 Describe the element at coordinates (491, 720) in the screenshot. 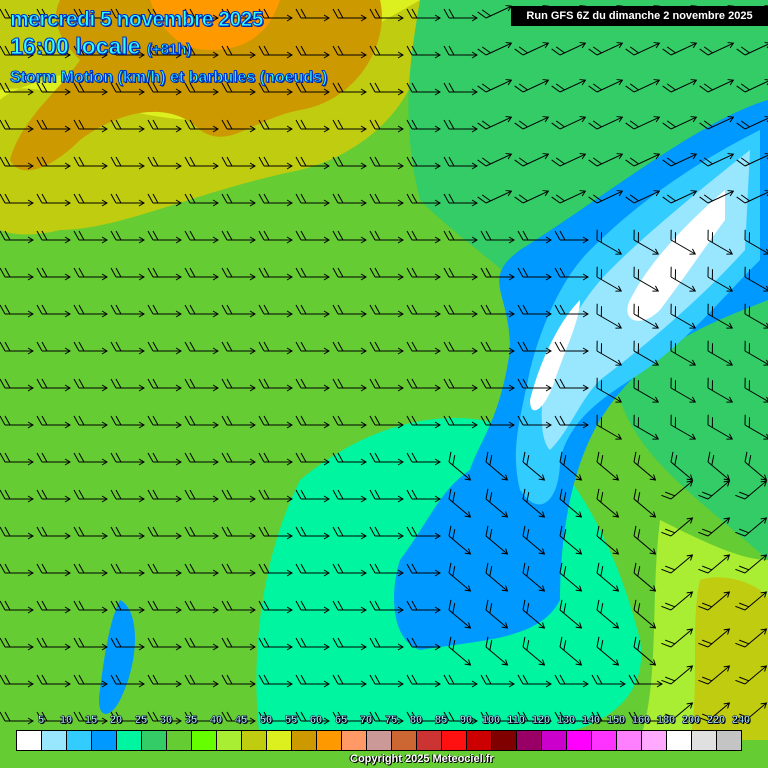

I see `legend-label: 100` at that location.